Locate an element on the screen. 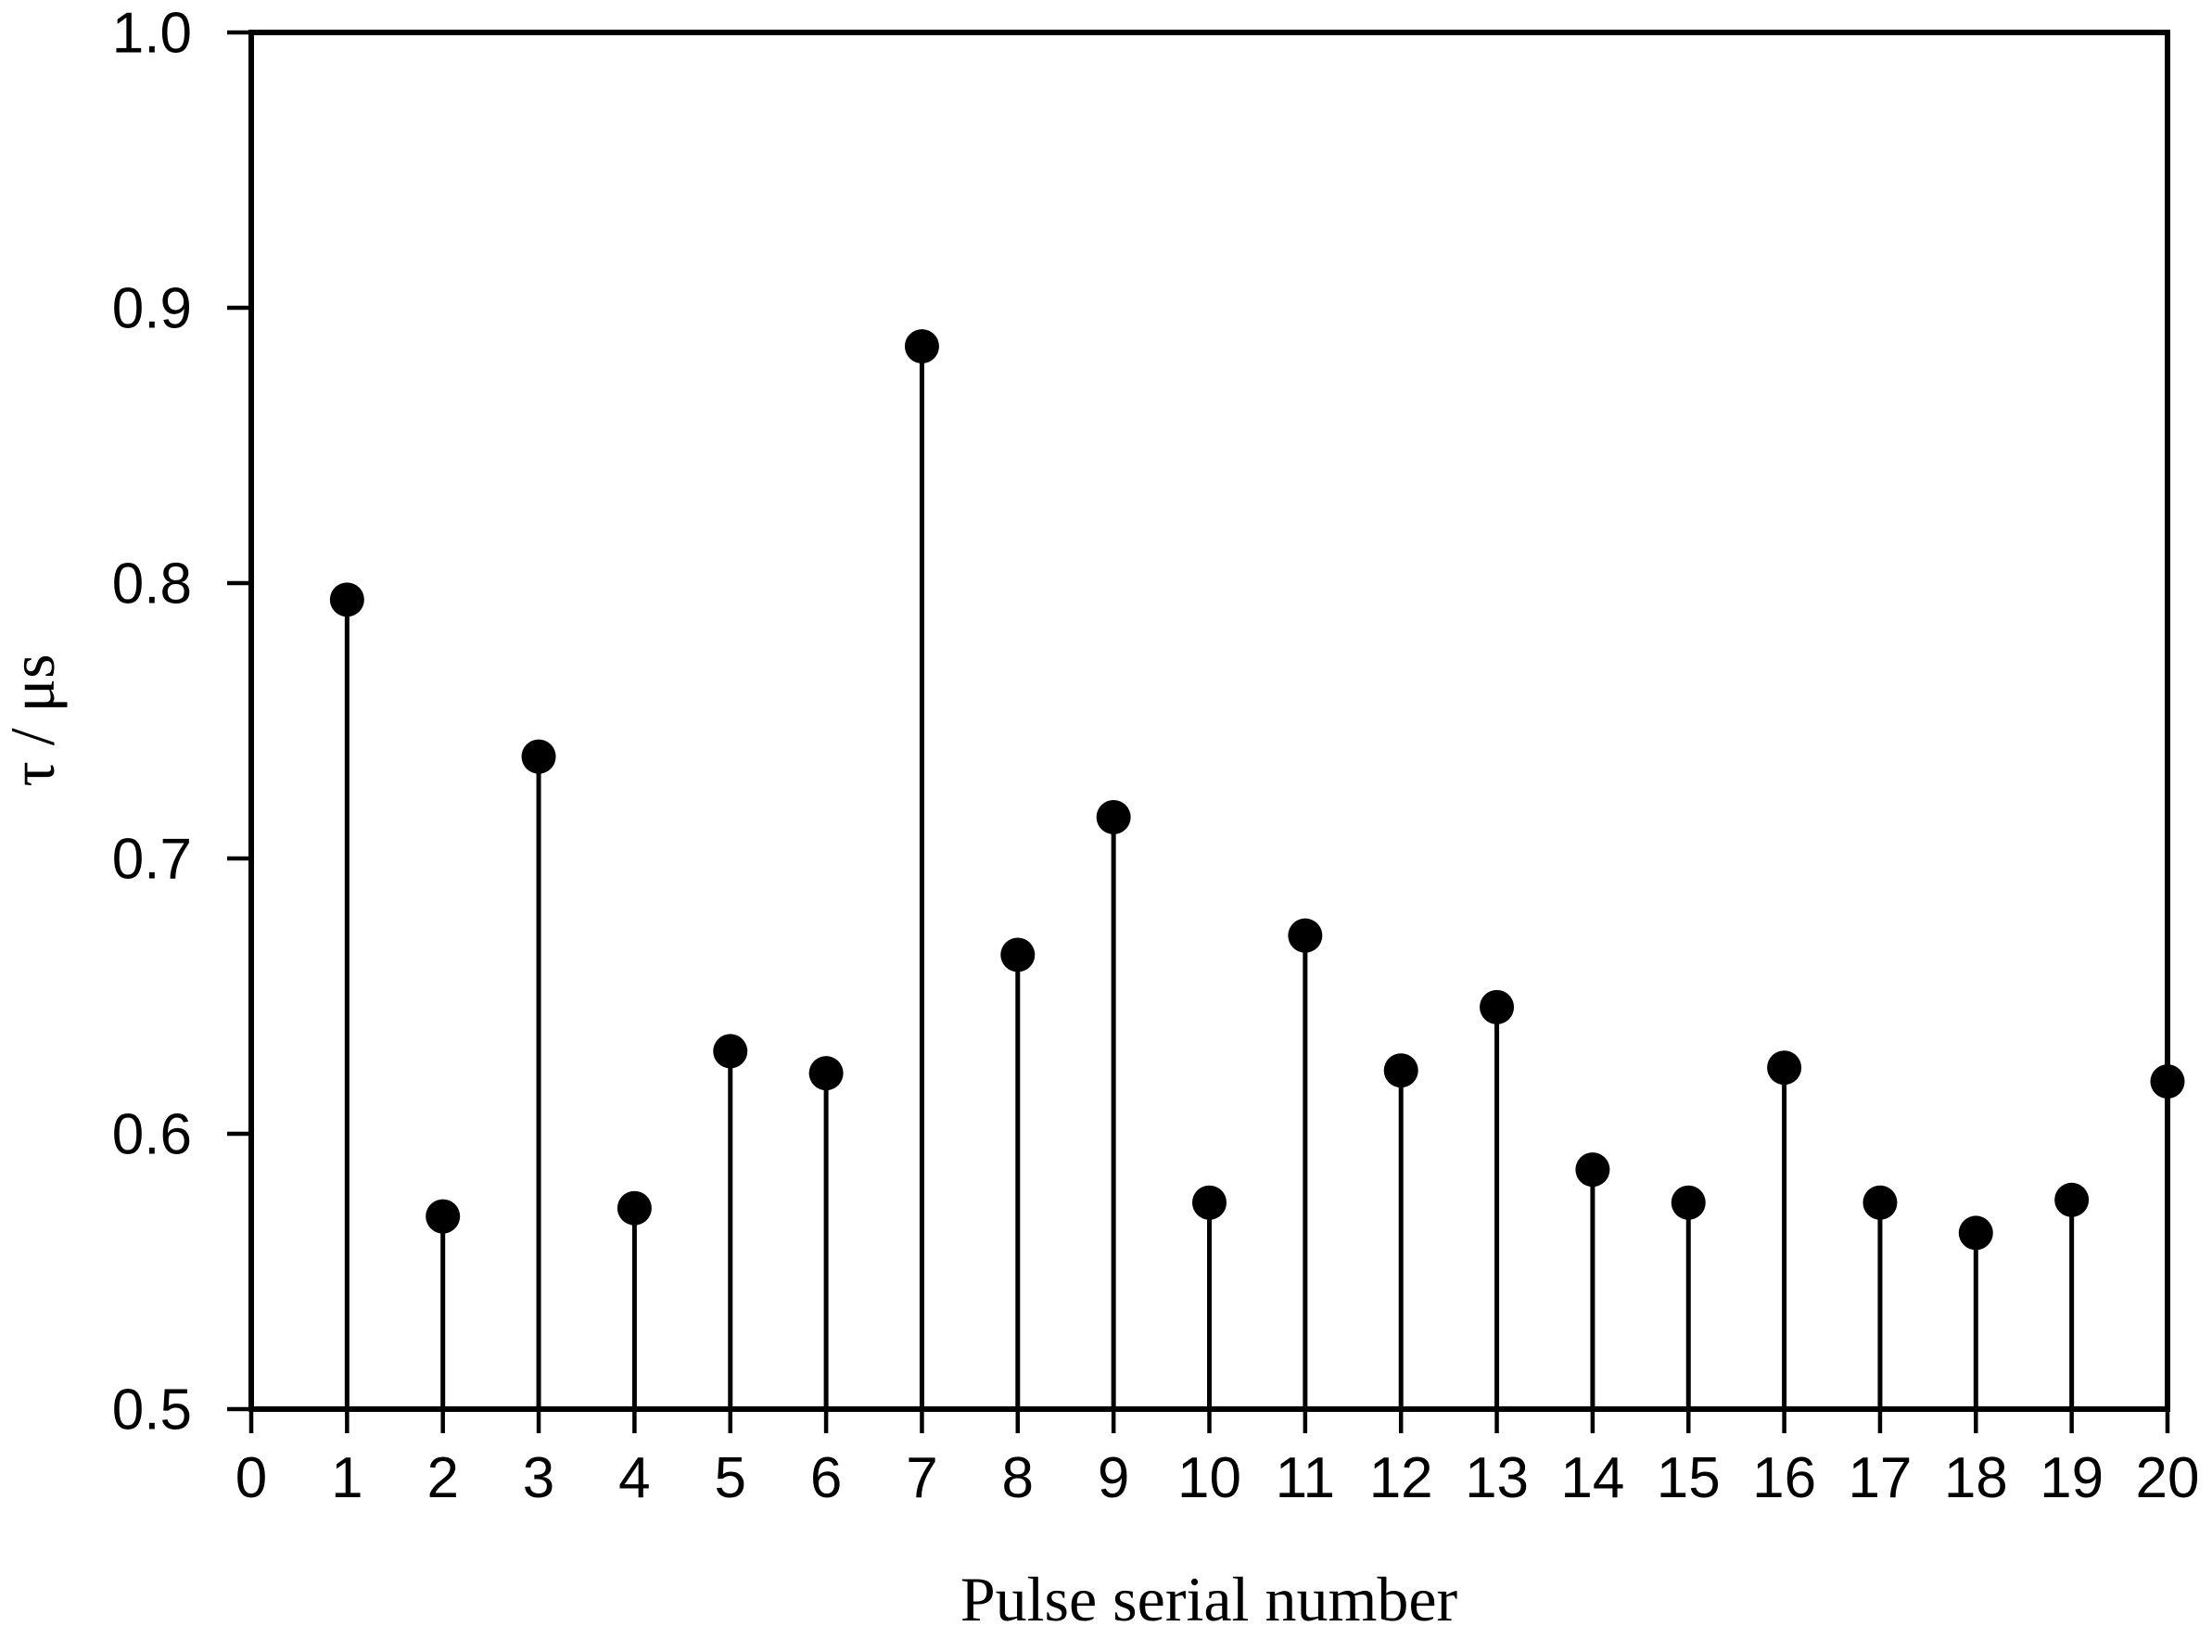 Image resolution: width=2212 pixels, height=1652 pixels. x-tick-label-13: 13 is located at coordinates (1497, 1478).